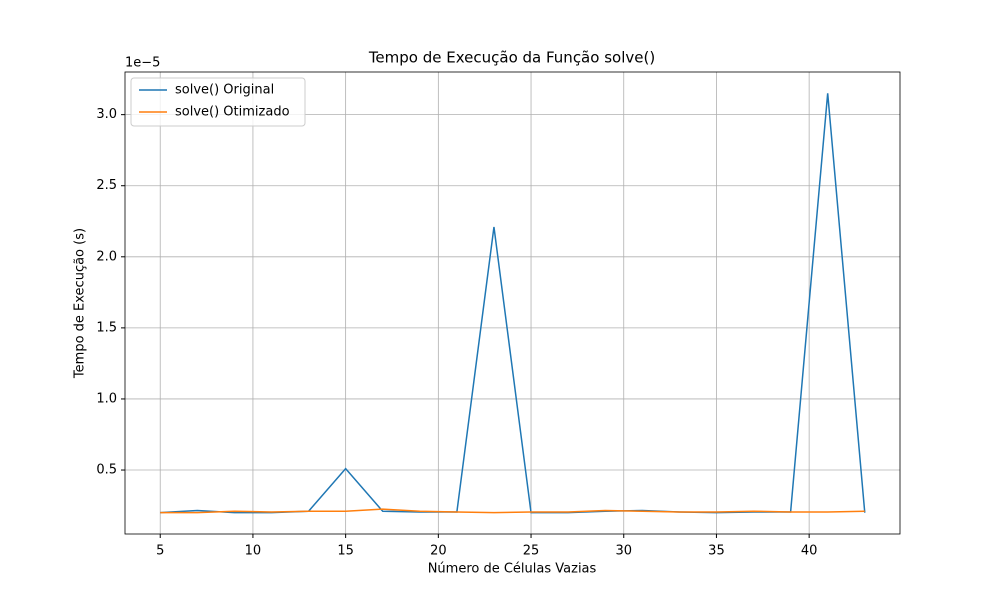 The width and height of the screenshot is (1000, 604). What do you see at coordinates (623, 551) in the screenshot?
I see `x-tick-label: 30` at bounding box center [623, 551].